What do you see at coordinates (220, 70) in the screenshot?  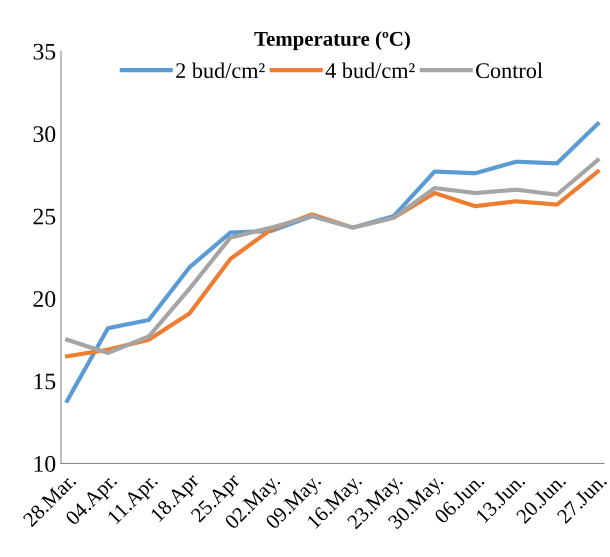 I see `legend-label: 2 bud/cm²` at bounding box center [220, 70].